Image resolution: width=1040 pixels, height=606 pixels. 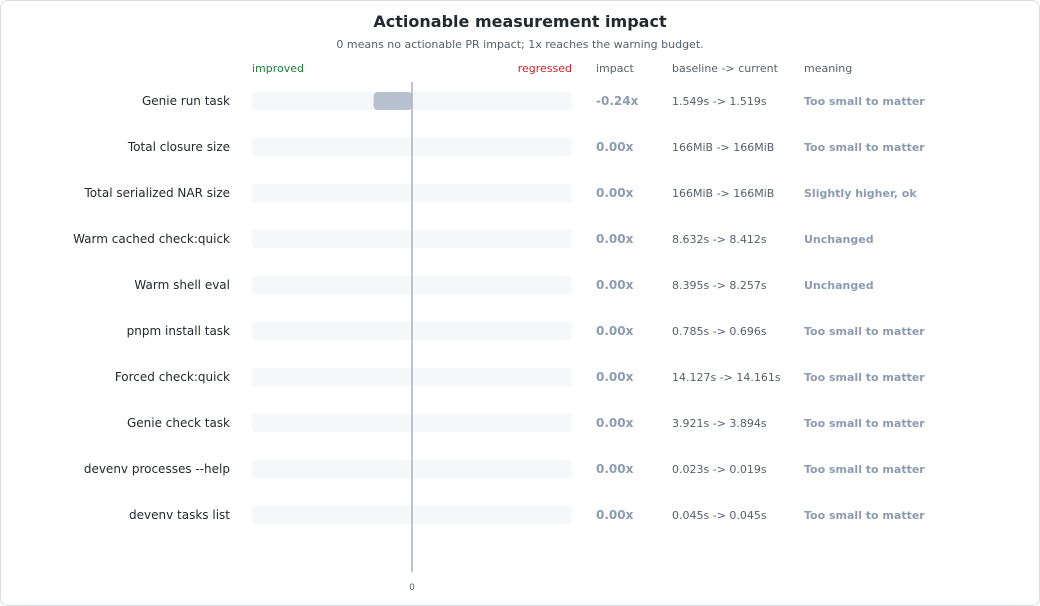 What do you see at coordinates (172, 377) in the screenshot?
I see `category-label: Forced check:quick` at bounding box center [172, 377].